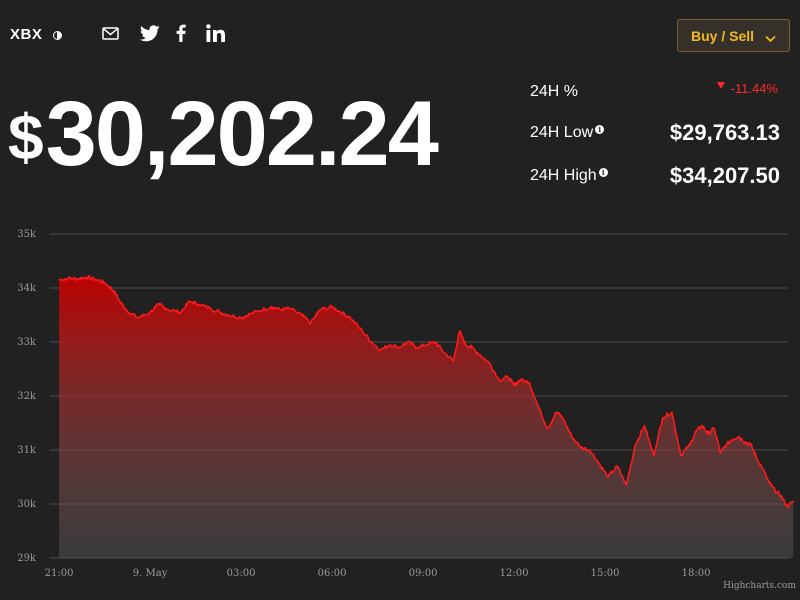 The height and width of the screenshot is (600, 800). Describe the element at coordinates (696, 573) in the screenshot. I see `x-tick-label: 18:00` at that location.